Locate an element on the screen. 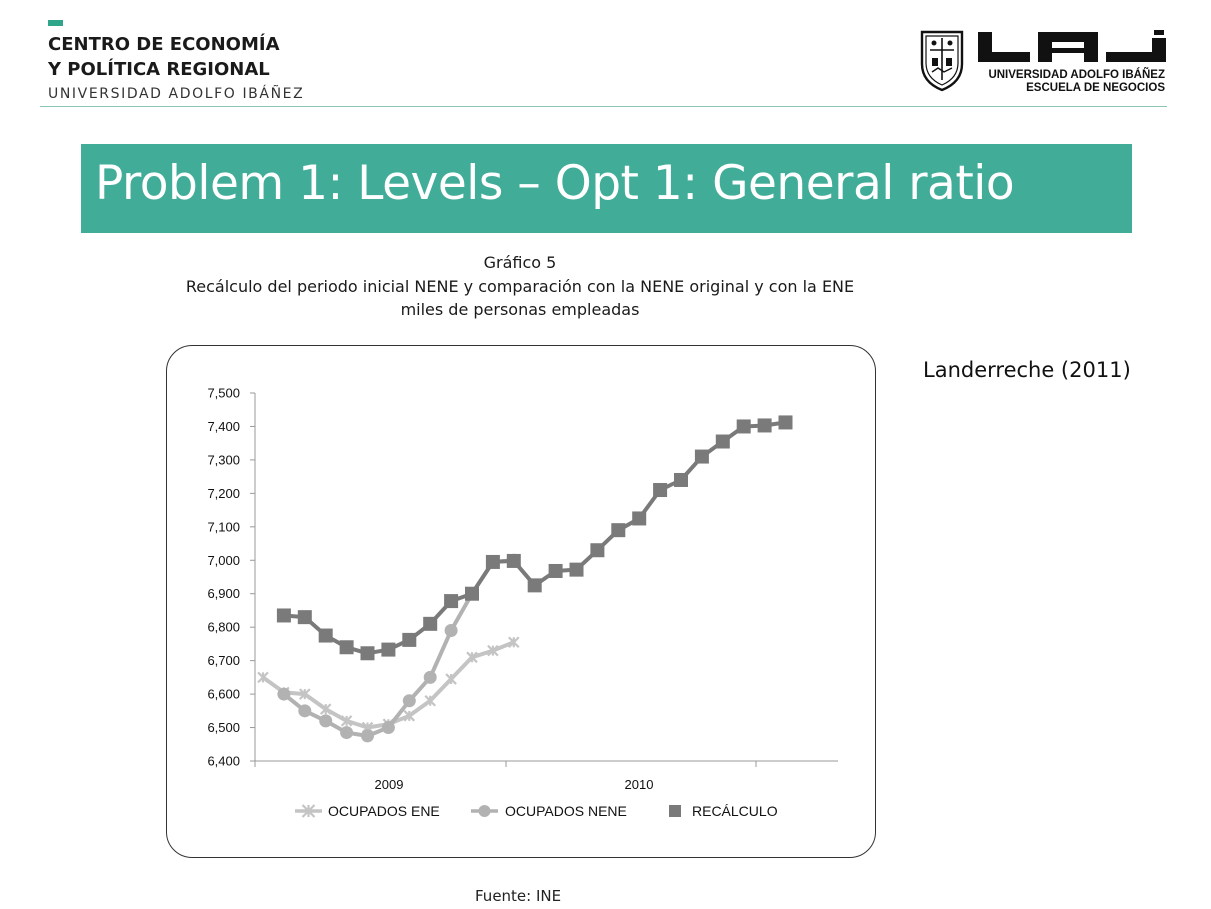 This screenshot has width=1211, height=909. y-tick-label: 6,500 is located at coordinates (223, 727).